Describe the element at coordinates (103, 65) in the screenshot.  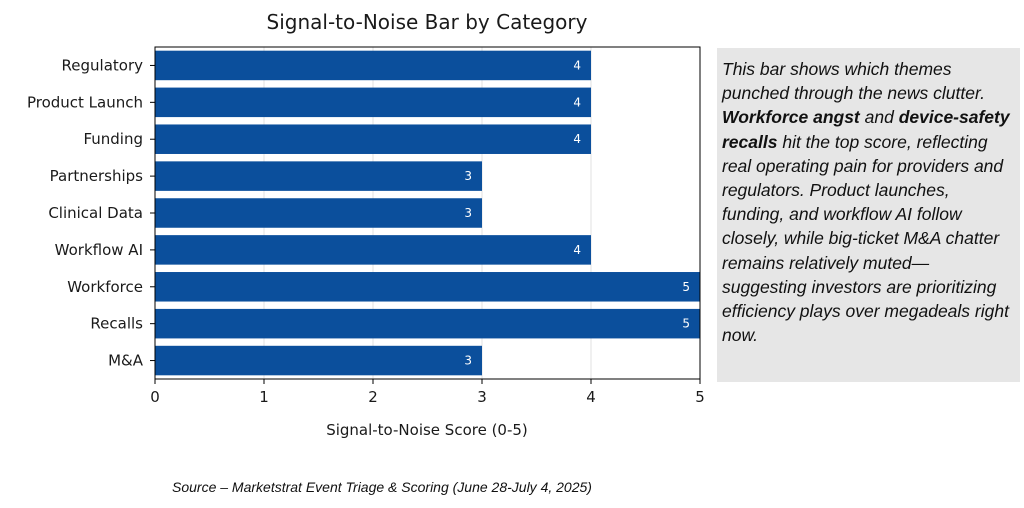
I see `y-tick-label: Regulatory` at that location.